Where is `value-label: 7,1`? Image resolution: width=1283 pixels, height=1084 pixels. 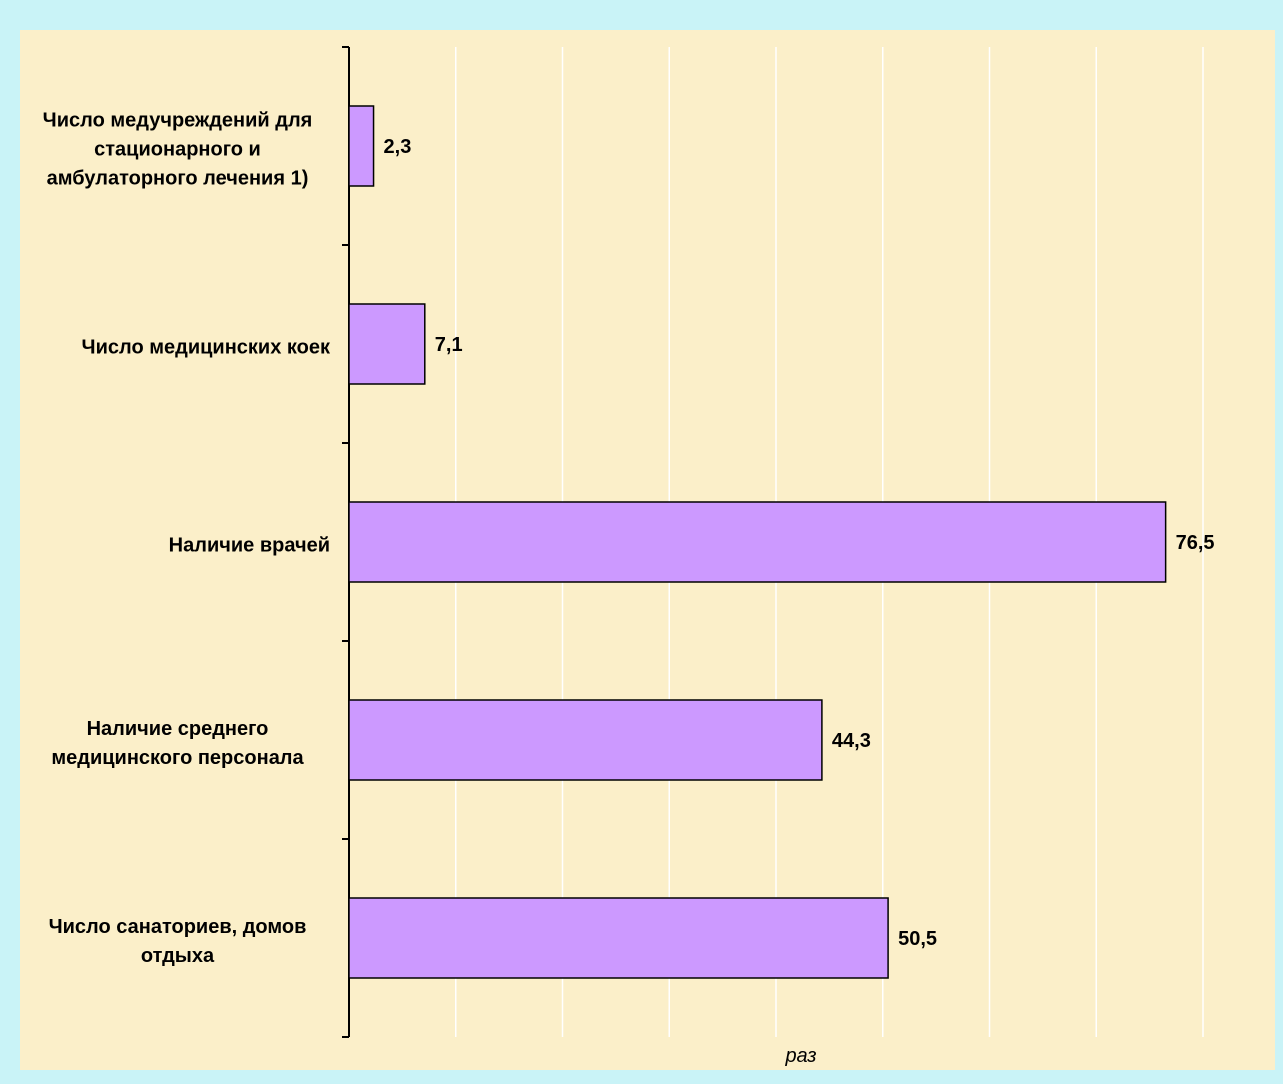 value-label: 7,1 is located at coordinates (449, 345).